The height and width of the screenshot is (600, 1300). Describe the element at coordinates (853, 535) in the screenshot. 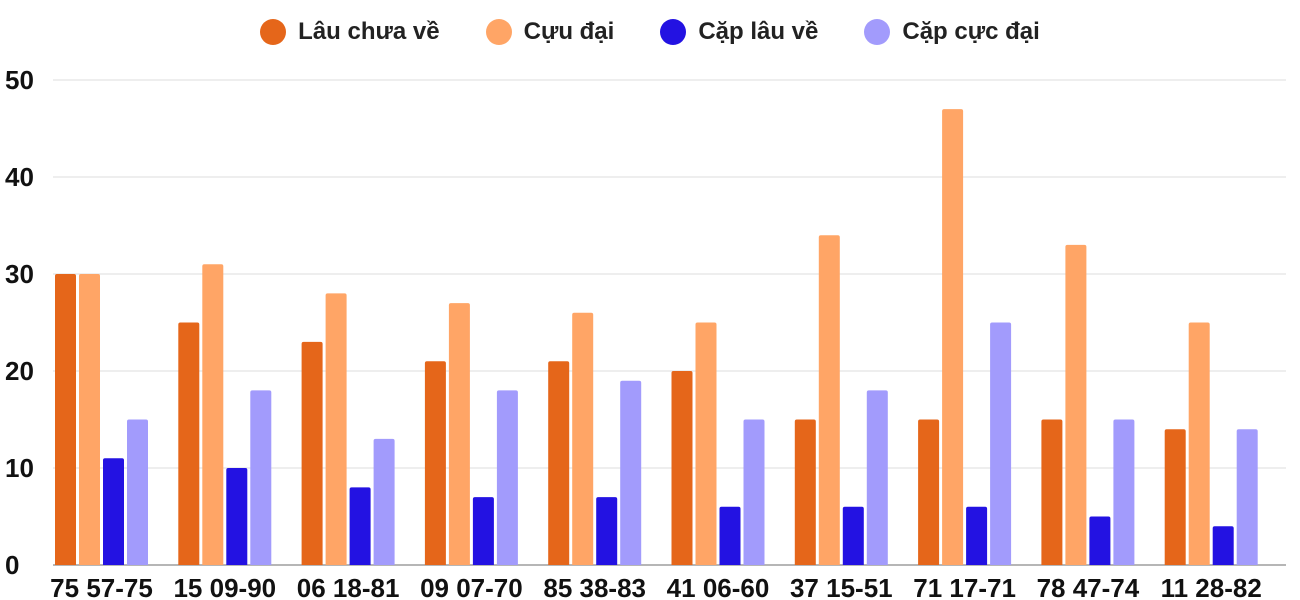

I see `bar-cặp-lâu-về-6` at that location.